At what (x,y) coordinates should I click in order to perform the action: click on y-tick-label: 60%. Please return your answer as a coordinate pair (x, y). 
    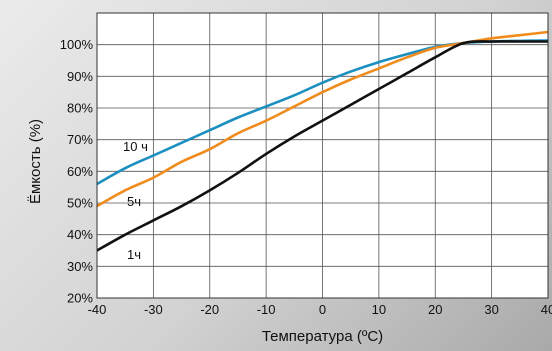
    Looking at the image, I should click on (80, 171).